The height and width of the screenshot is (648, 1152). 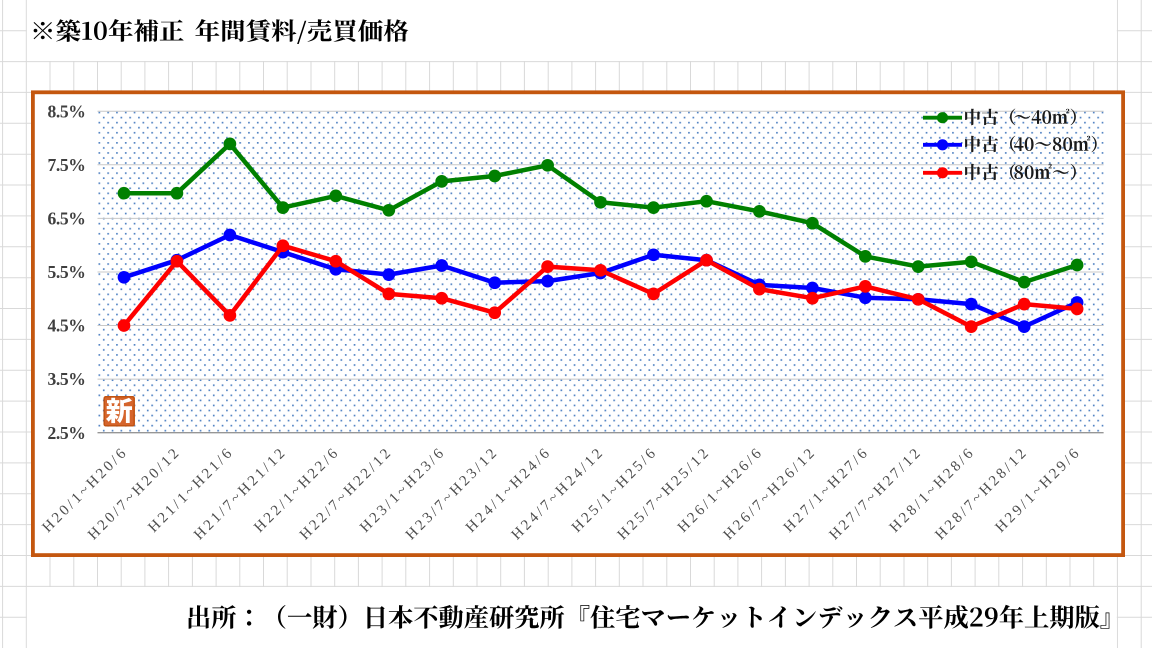 What do you see at coordinates (67, 379) in the screenshot?
I see `svg-text: 3.5%` at bounding box center [67, 379].